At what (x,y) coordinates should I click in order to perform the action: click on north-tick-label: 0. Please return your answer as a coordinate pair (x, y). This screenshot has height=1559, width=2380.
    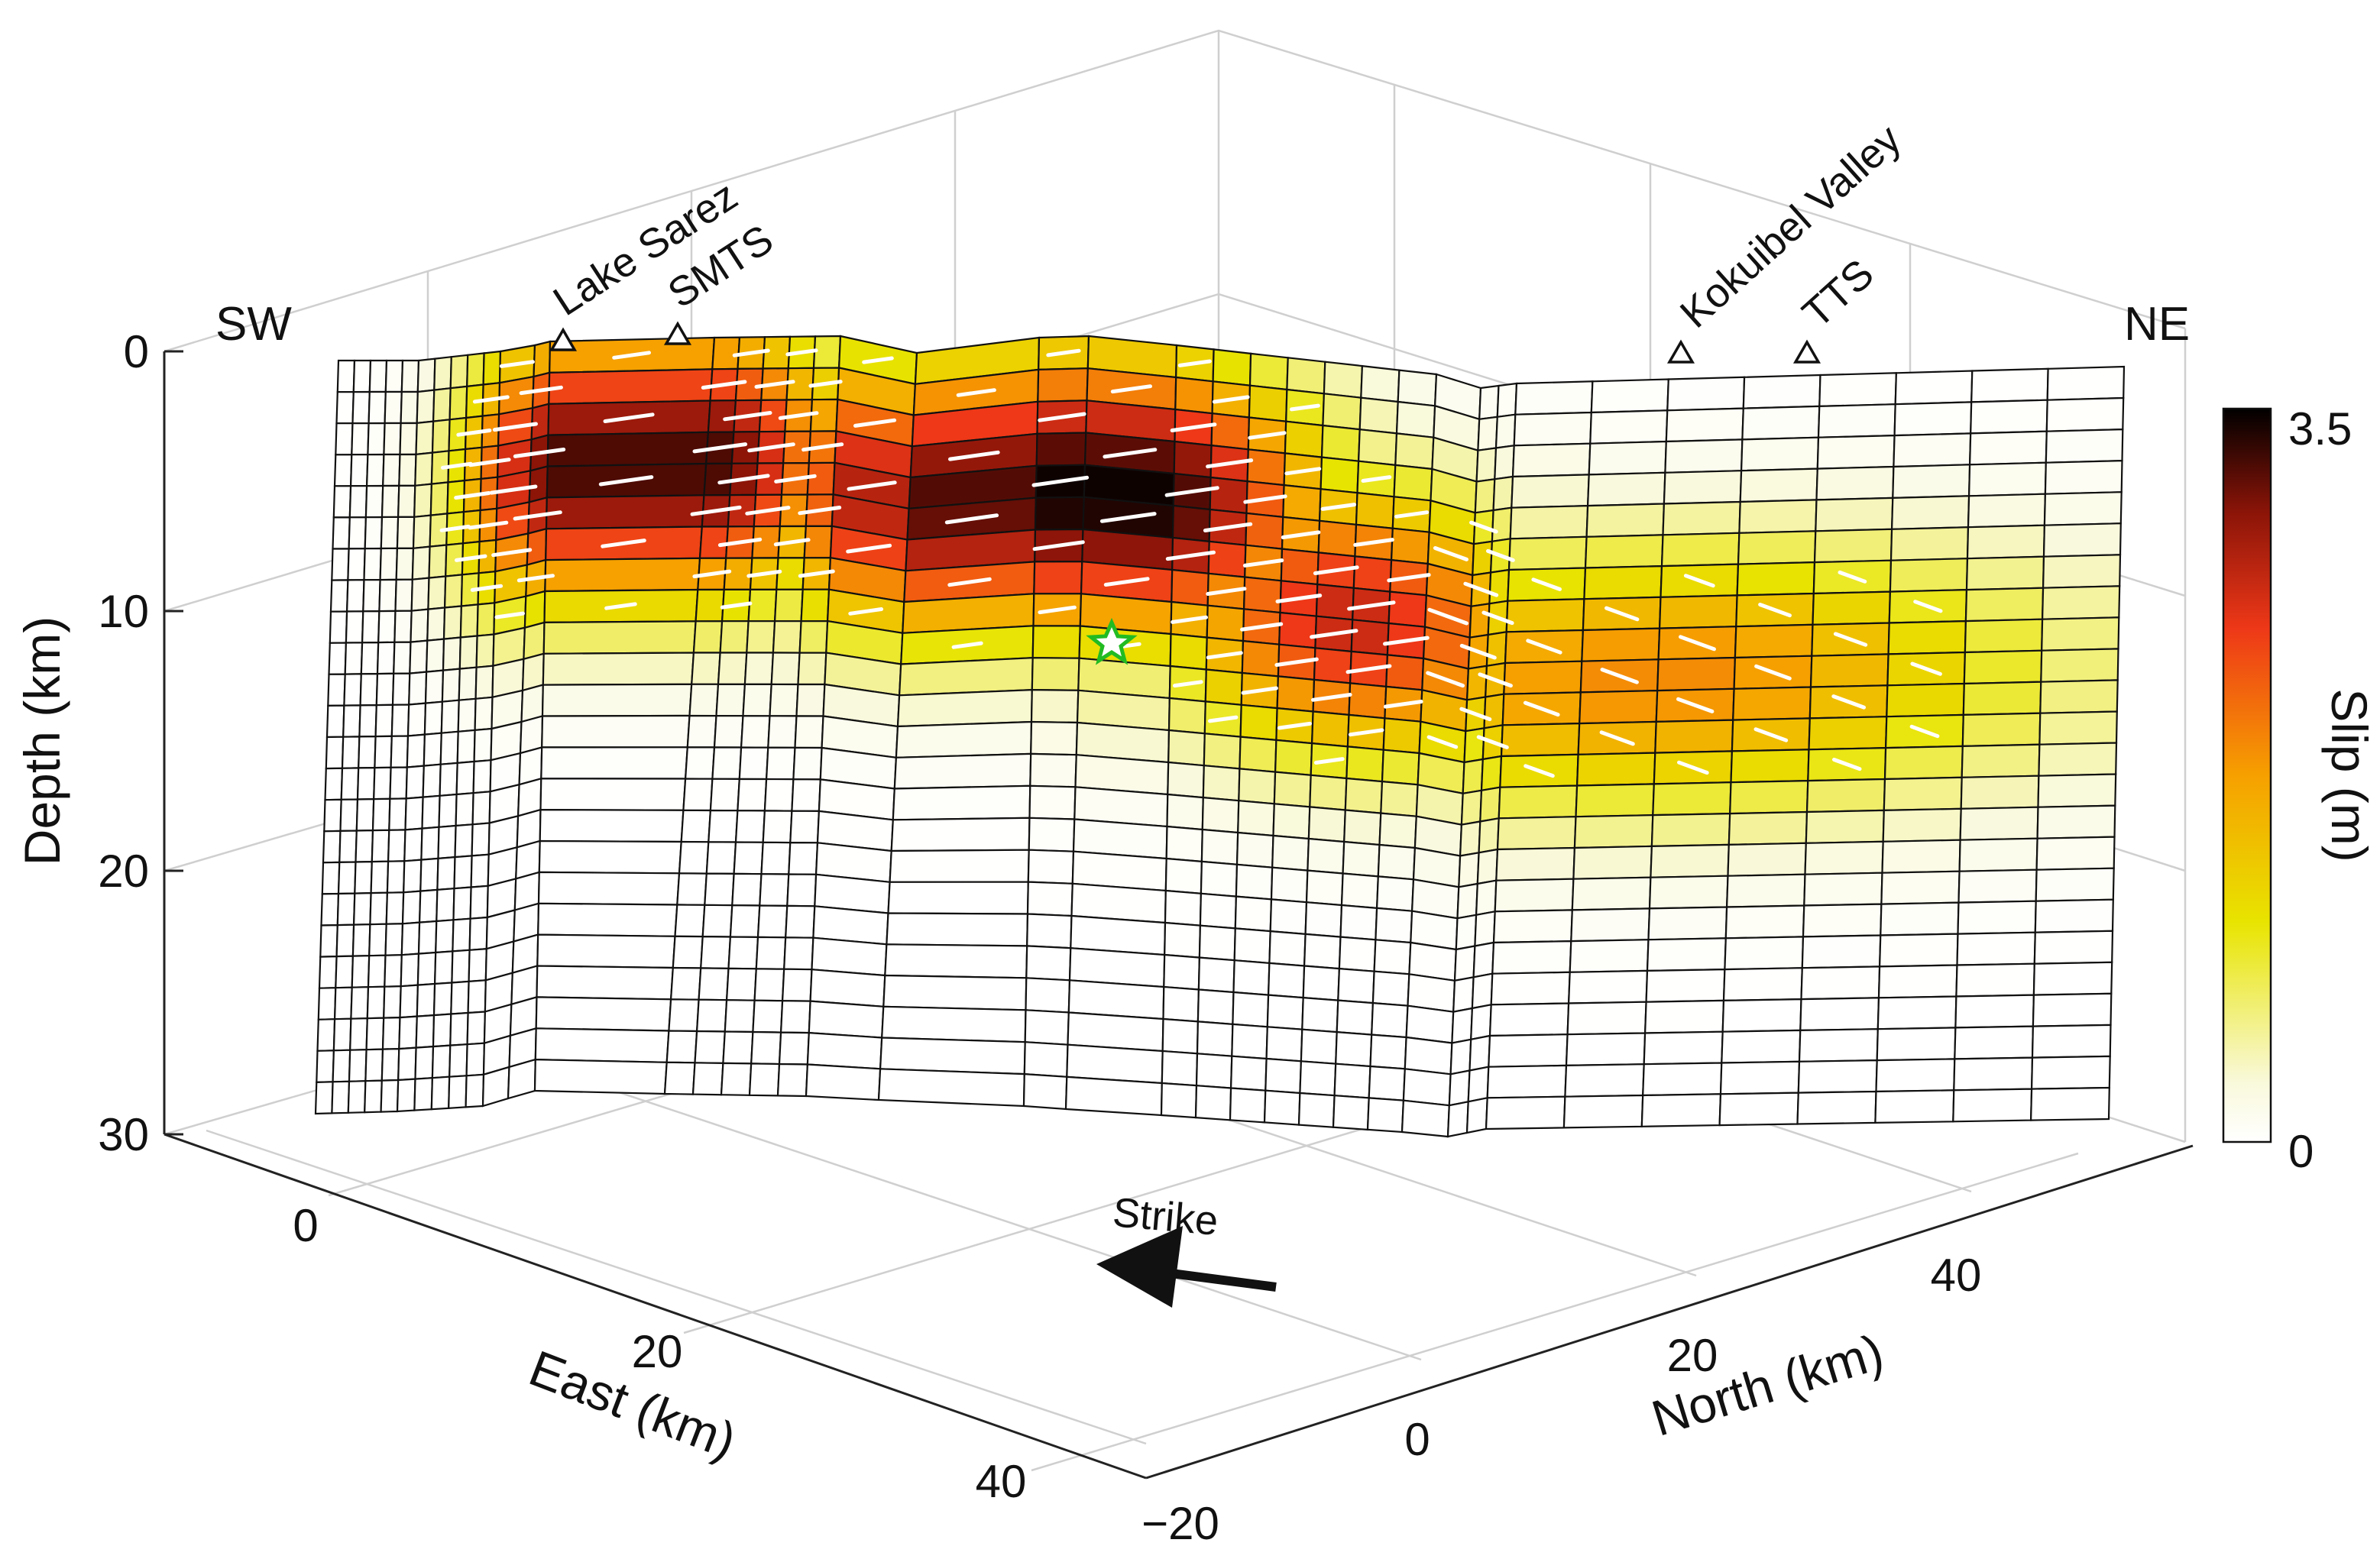
    Looking at the image, I should click on (1417, 1439).